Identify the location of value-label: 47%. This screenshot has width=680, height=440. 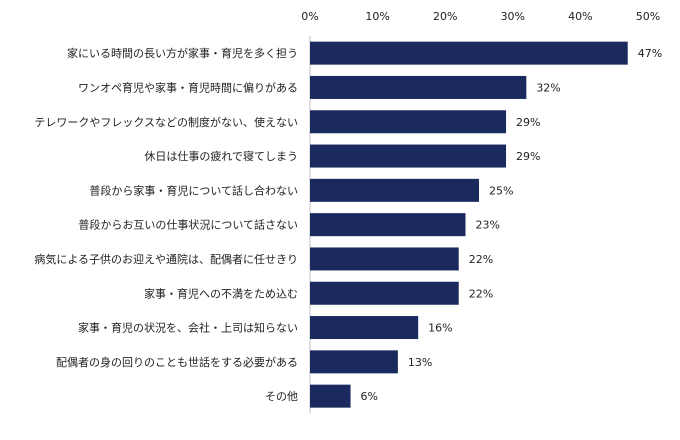
(650, 53).